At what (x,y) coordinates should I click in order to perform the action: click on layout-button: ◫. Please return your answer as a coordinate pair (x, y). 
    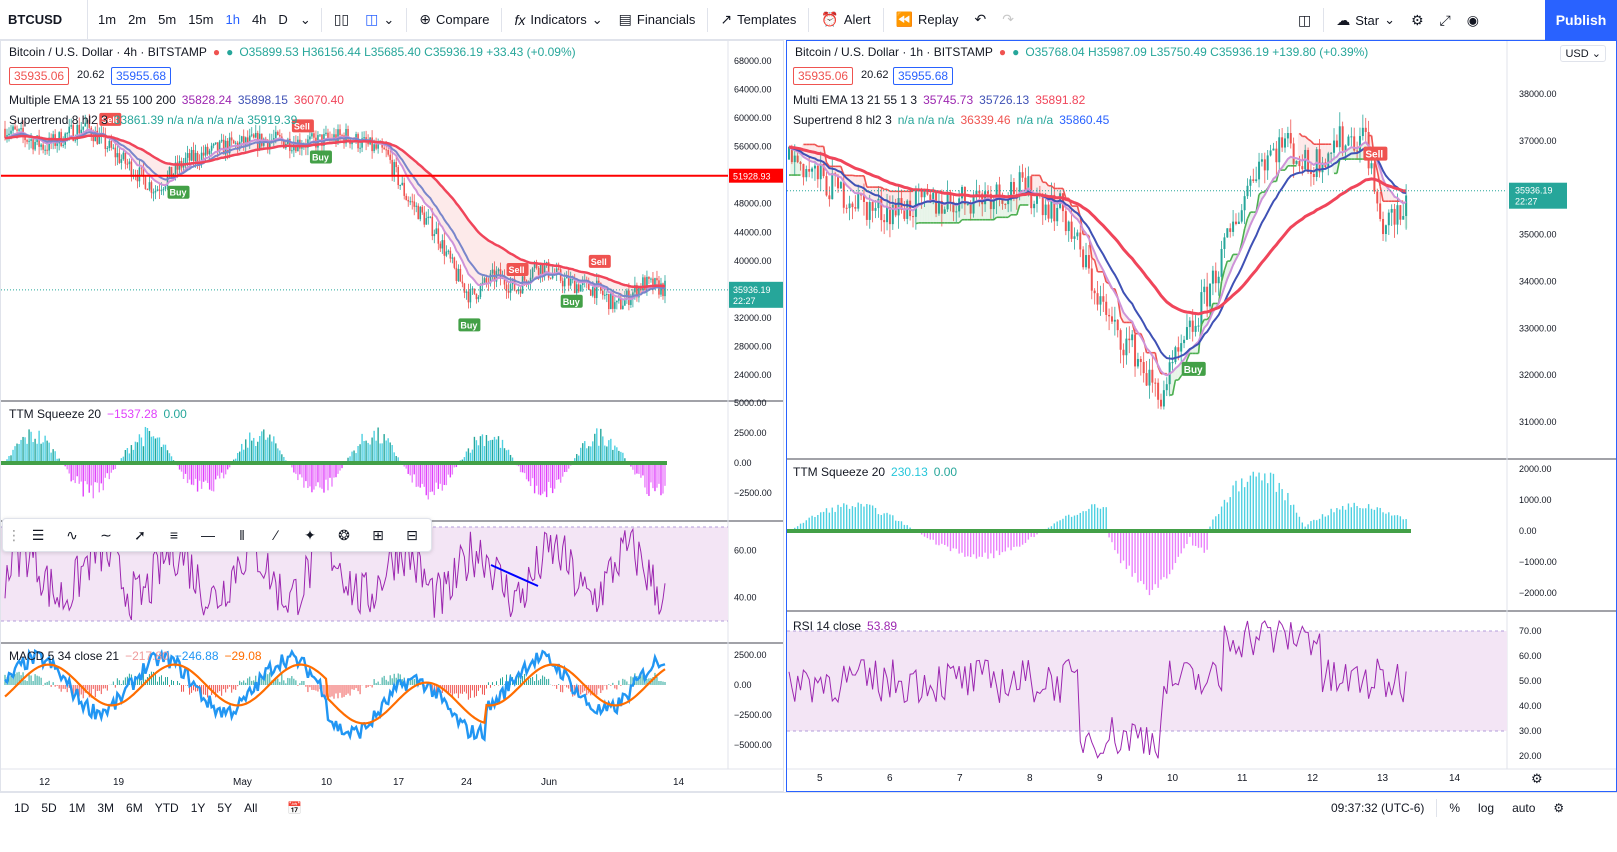
    Looking at the image, I should click on (1304, 20).